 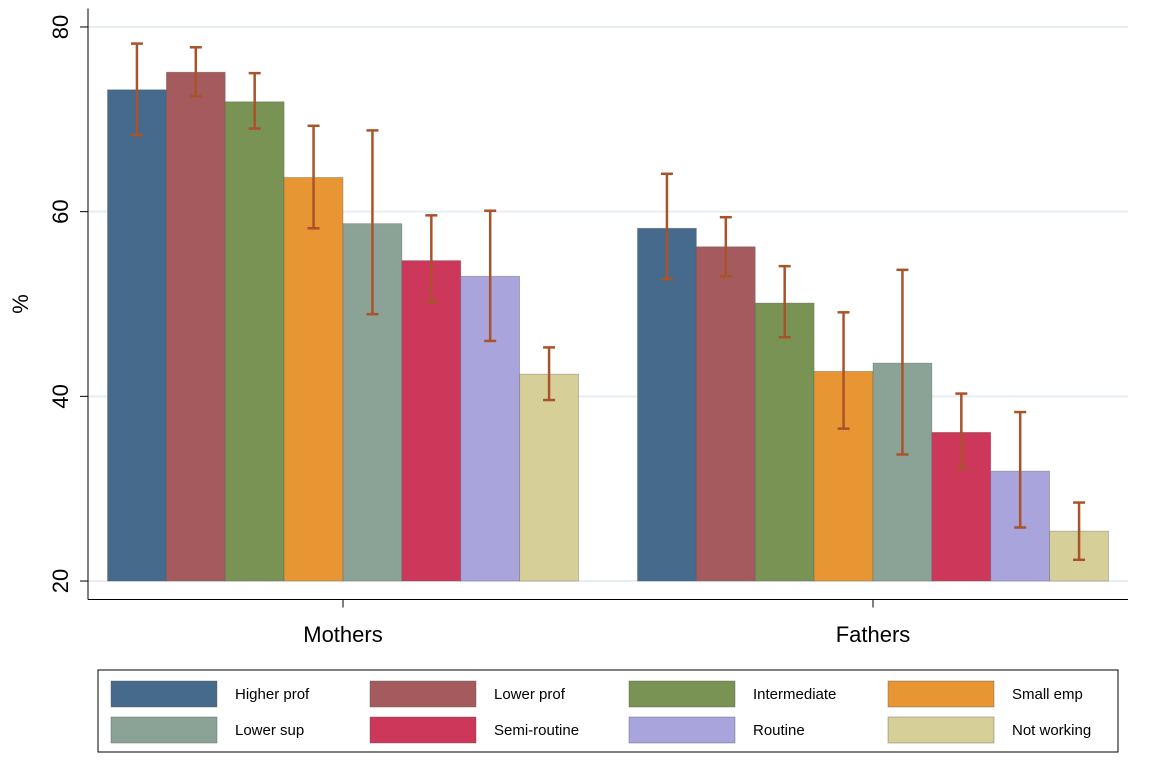 What do you see at coordinates (60, 27) in the screenshot?
I see `y-tick-label: 80` at bounding box center [60, 27].